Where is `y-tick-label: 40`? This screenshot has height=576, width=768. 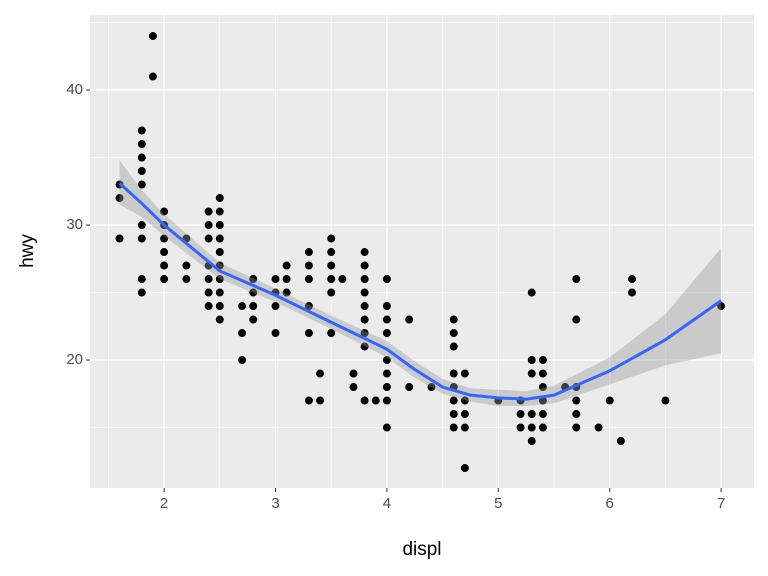
y-tick-label: 40 is located at coordinates (74, 89).